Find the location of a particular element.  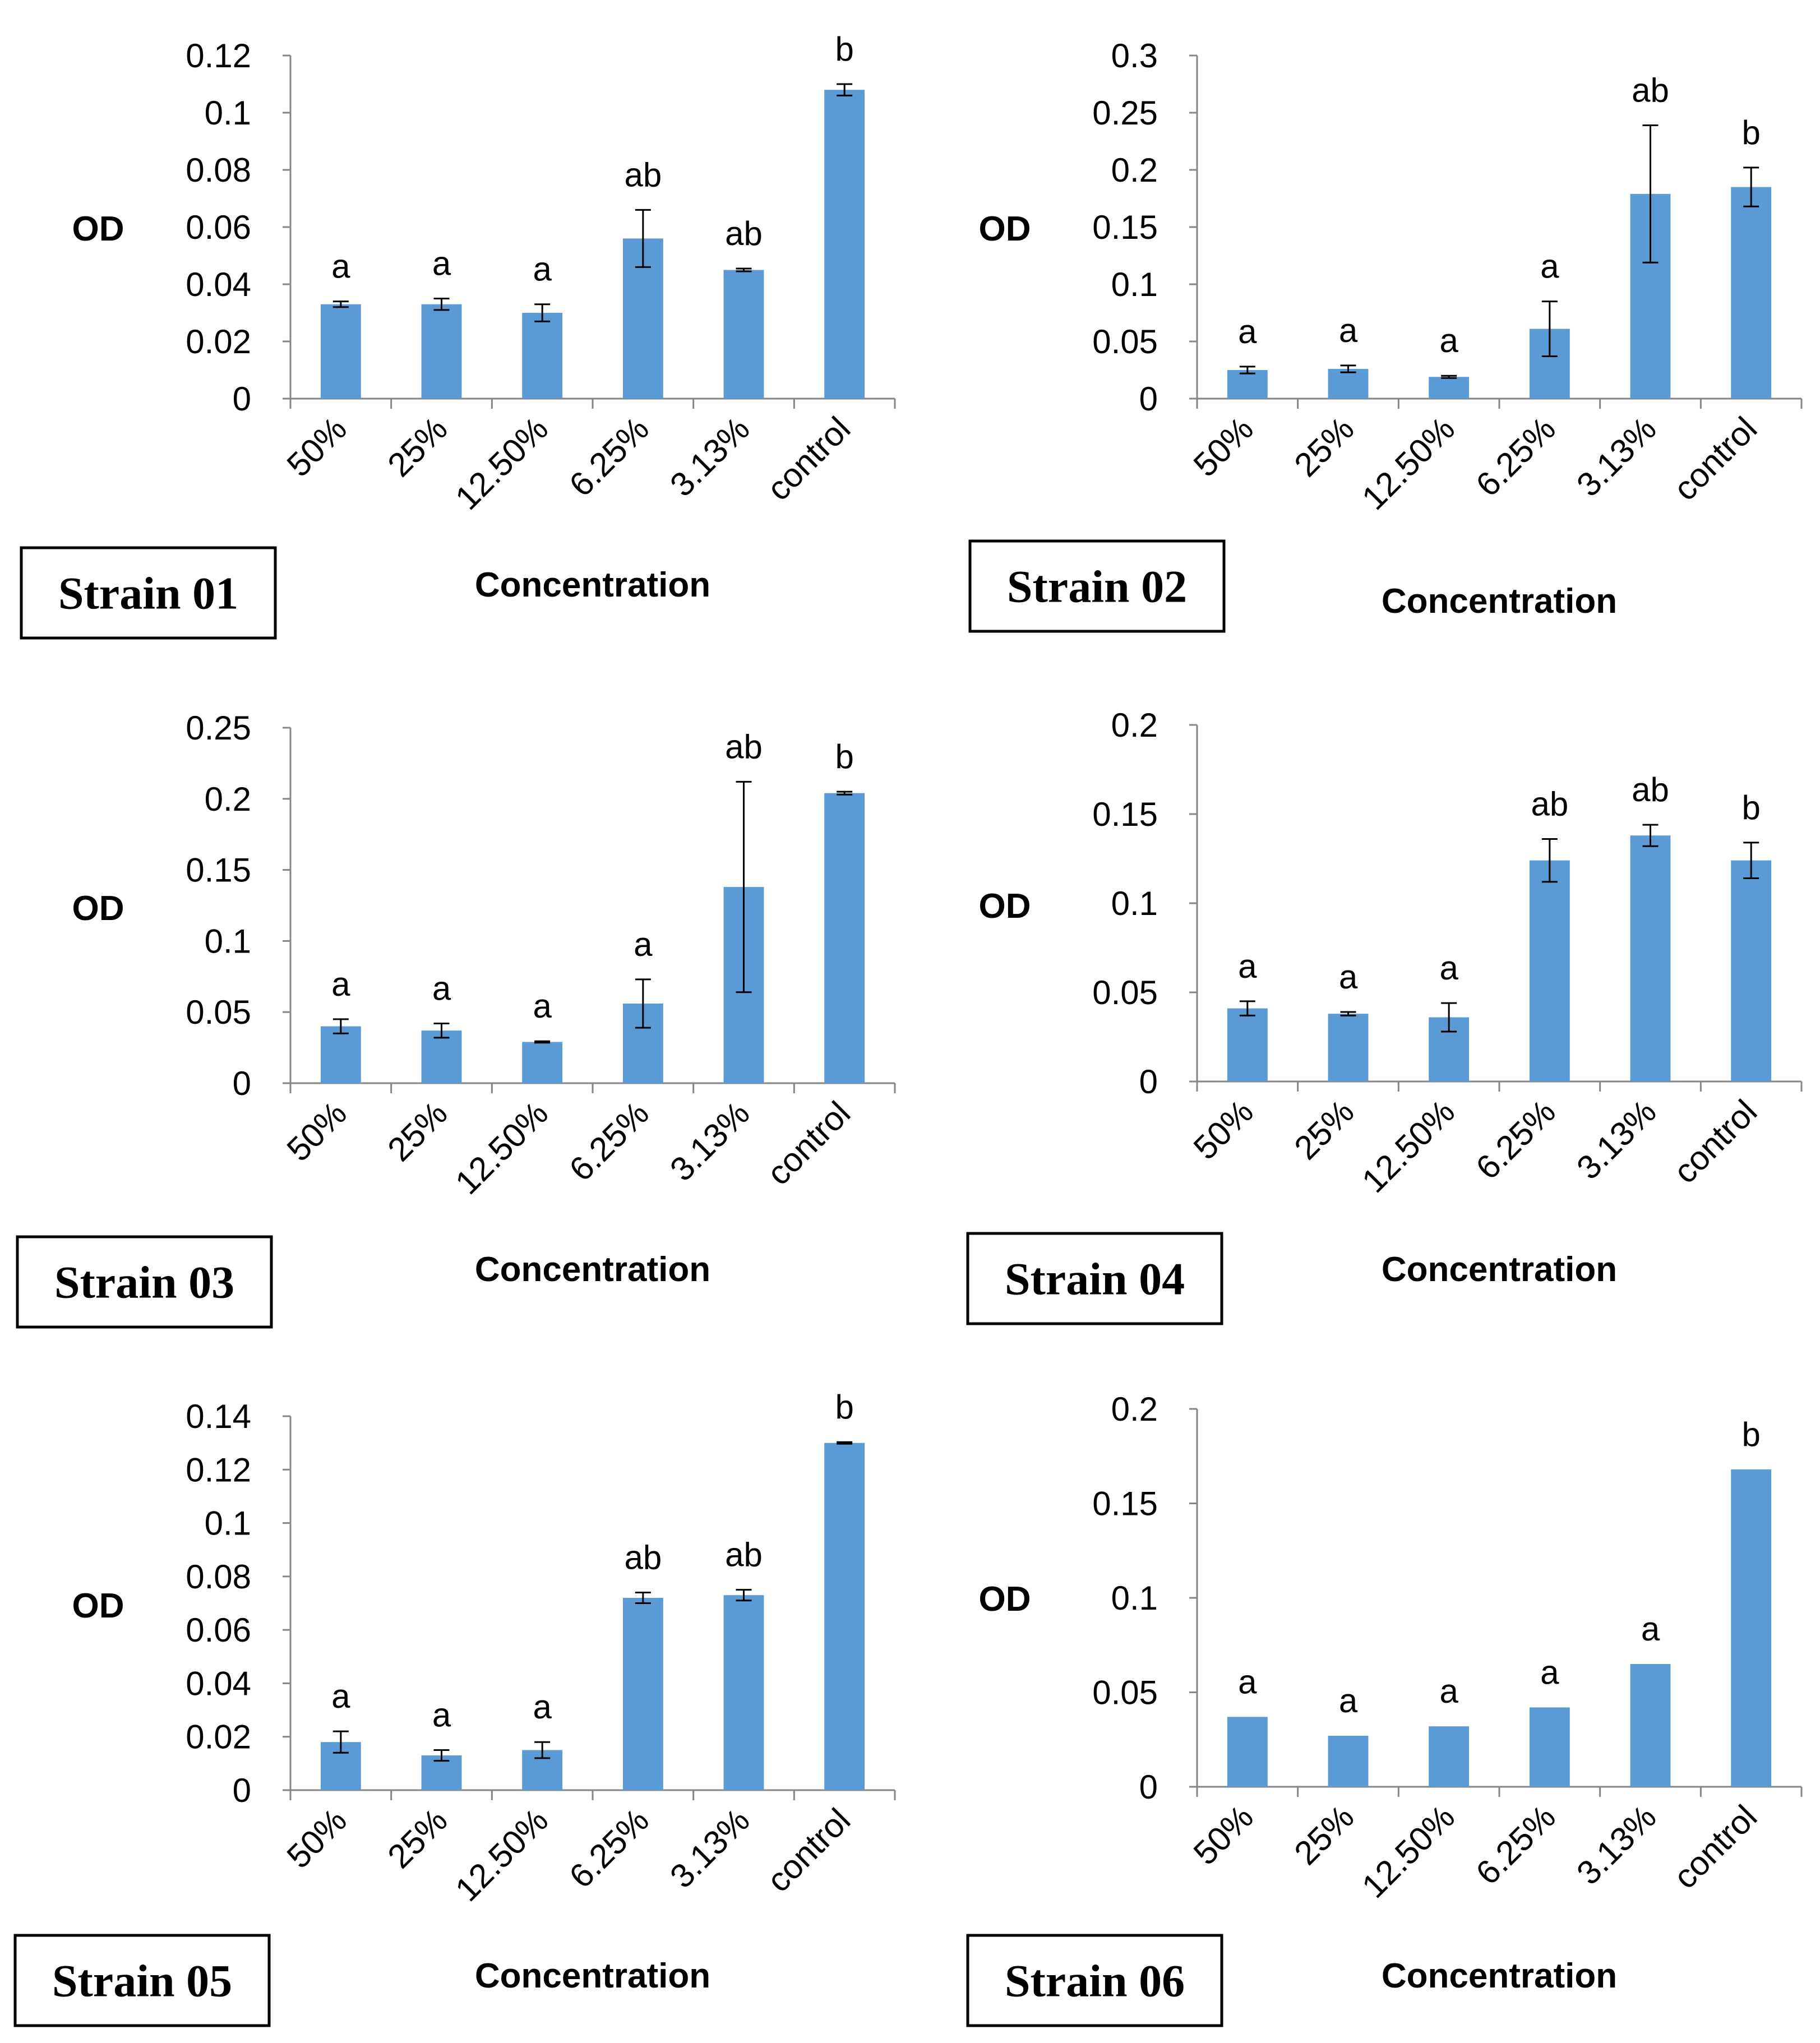

strain-label: Strain 01 is located at coordinates (148, 593).